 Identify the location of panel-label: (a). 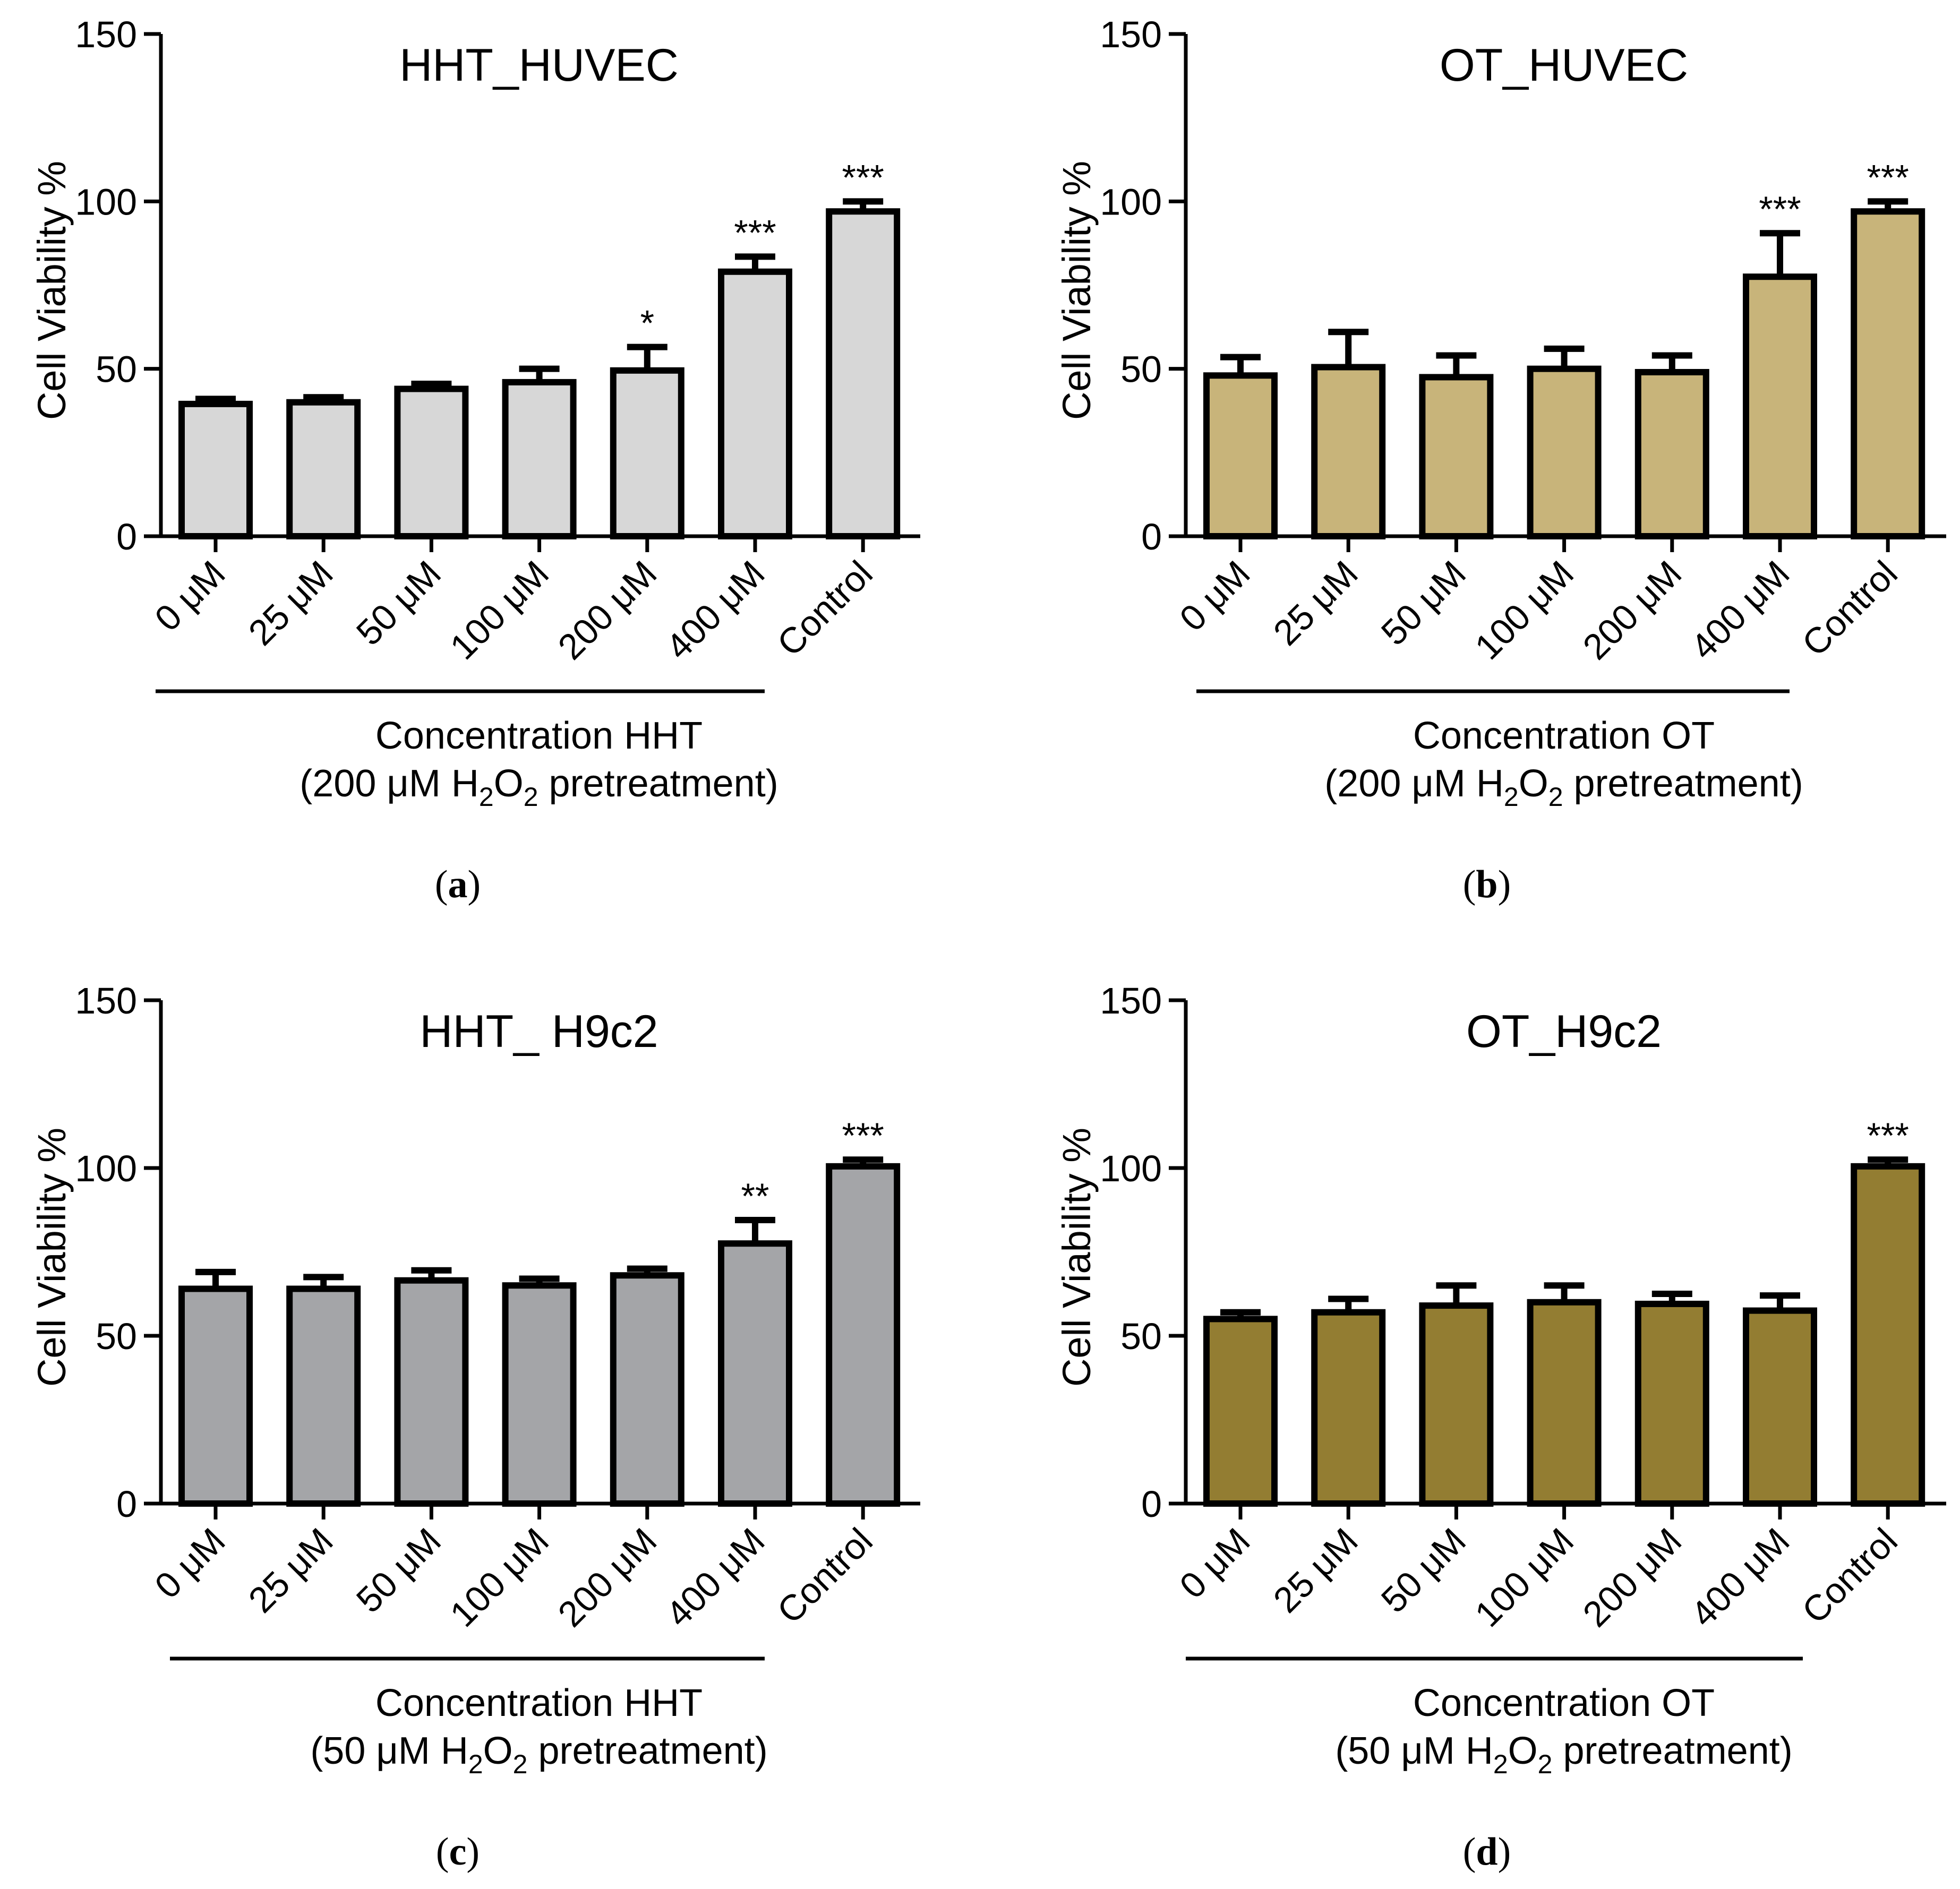
(458, 884).